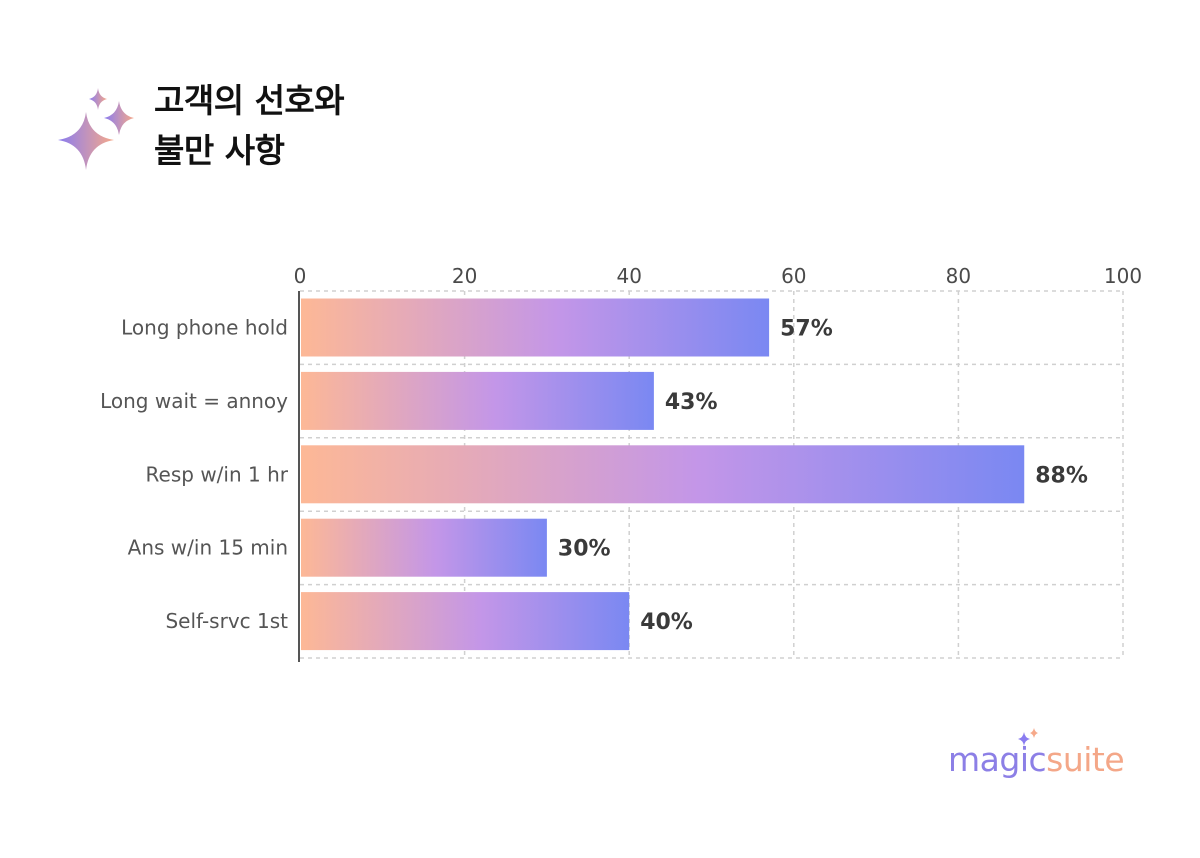 The image size is (1200, 858). What do you see at coordinates (1085, 759) in the screenshot?
I see `logo-text-suite: suite` at bounding box center [1085, 759].